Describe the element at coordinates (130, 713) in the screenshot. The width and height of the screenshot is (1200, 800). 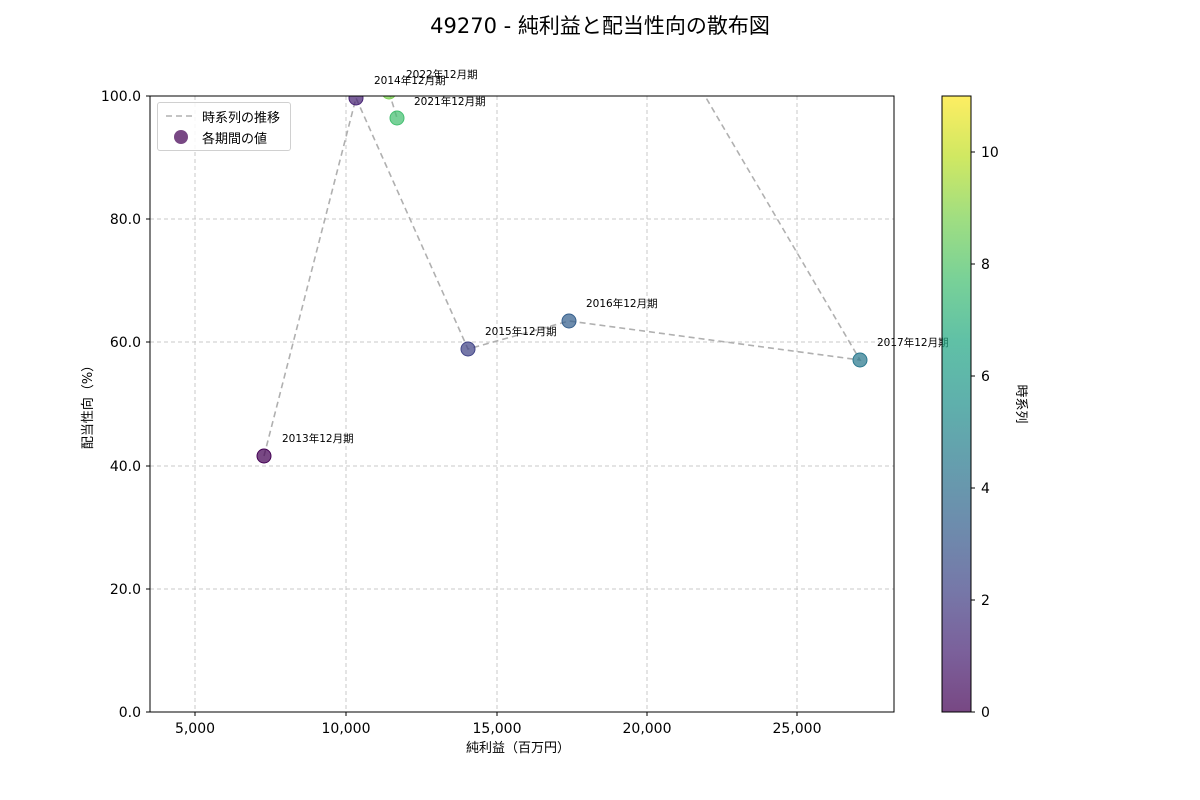
I see `y-tick: 0.0` at that location.